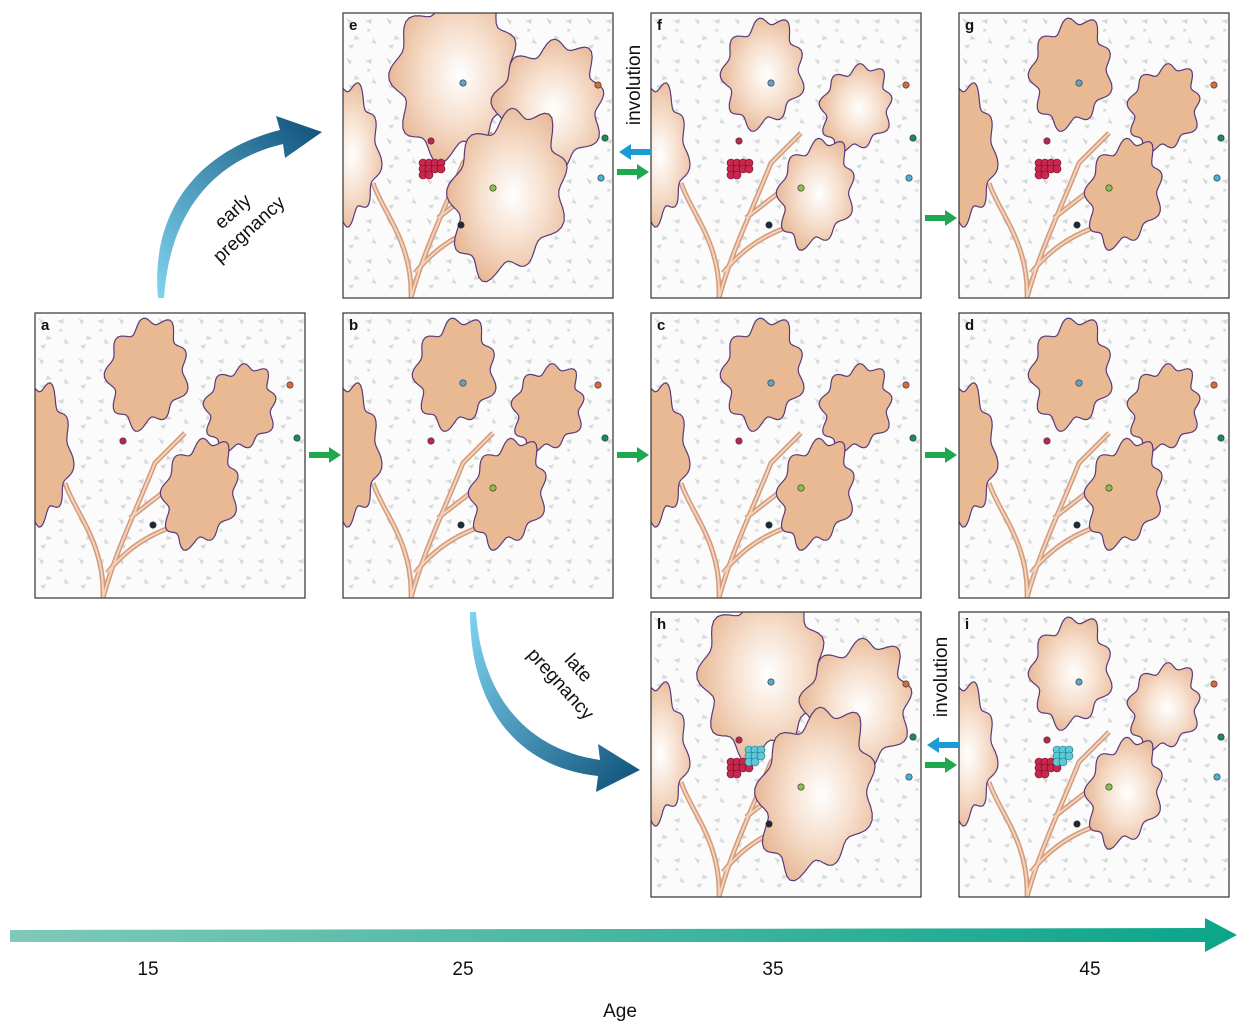 The width and height of the screenshot is (1239, 1023). Describe the element at coordinates (660, 25) in the screenshot. I see `panel-label: f` at that location.